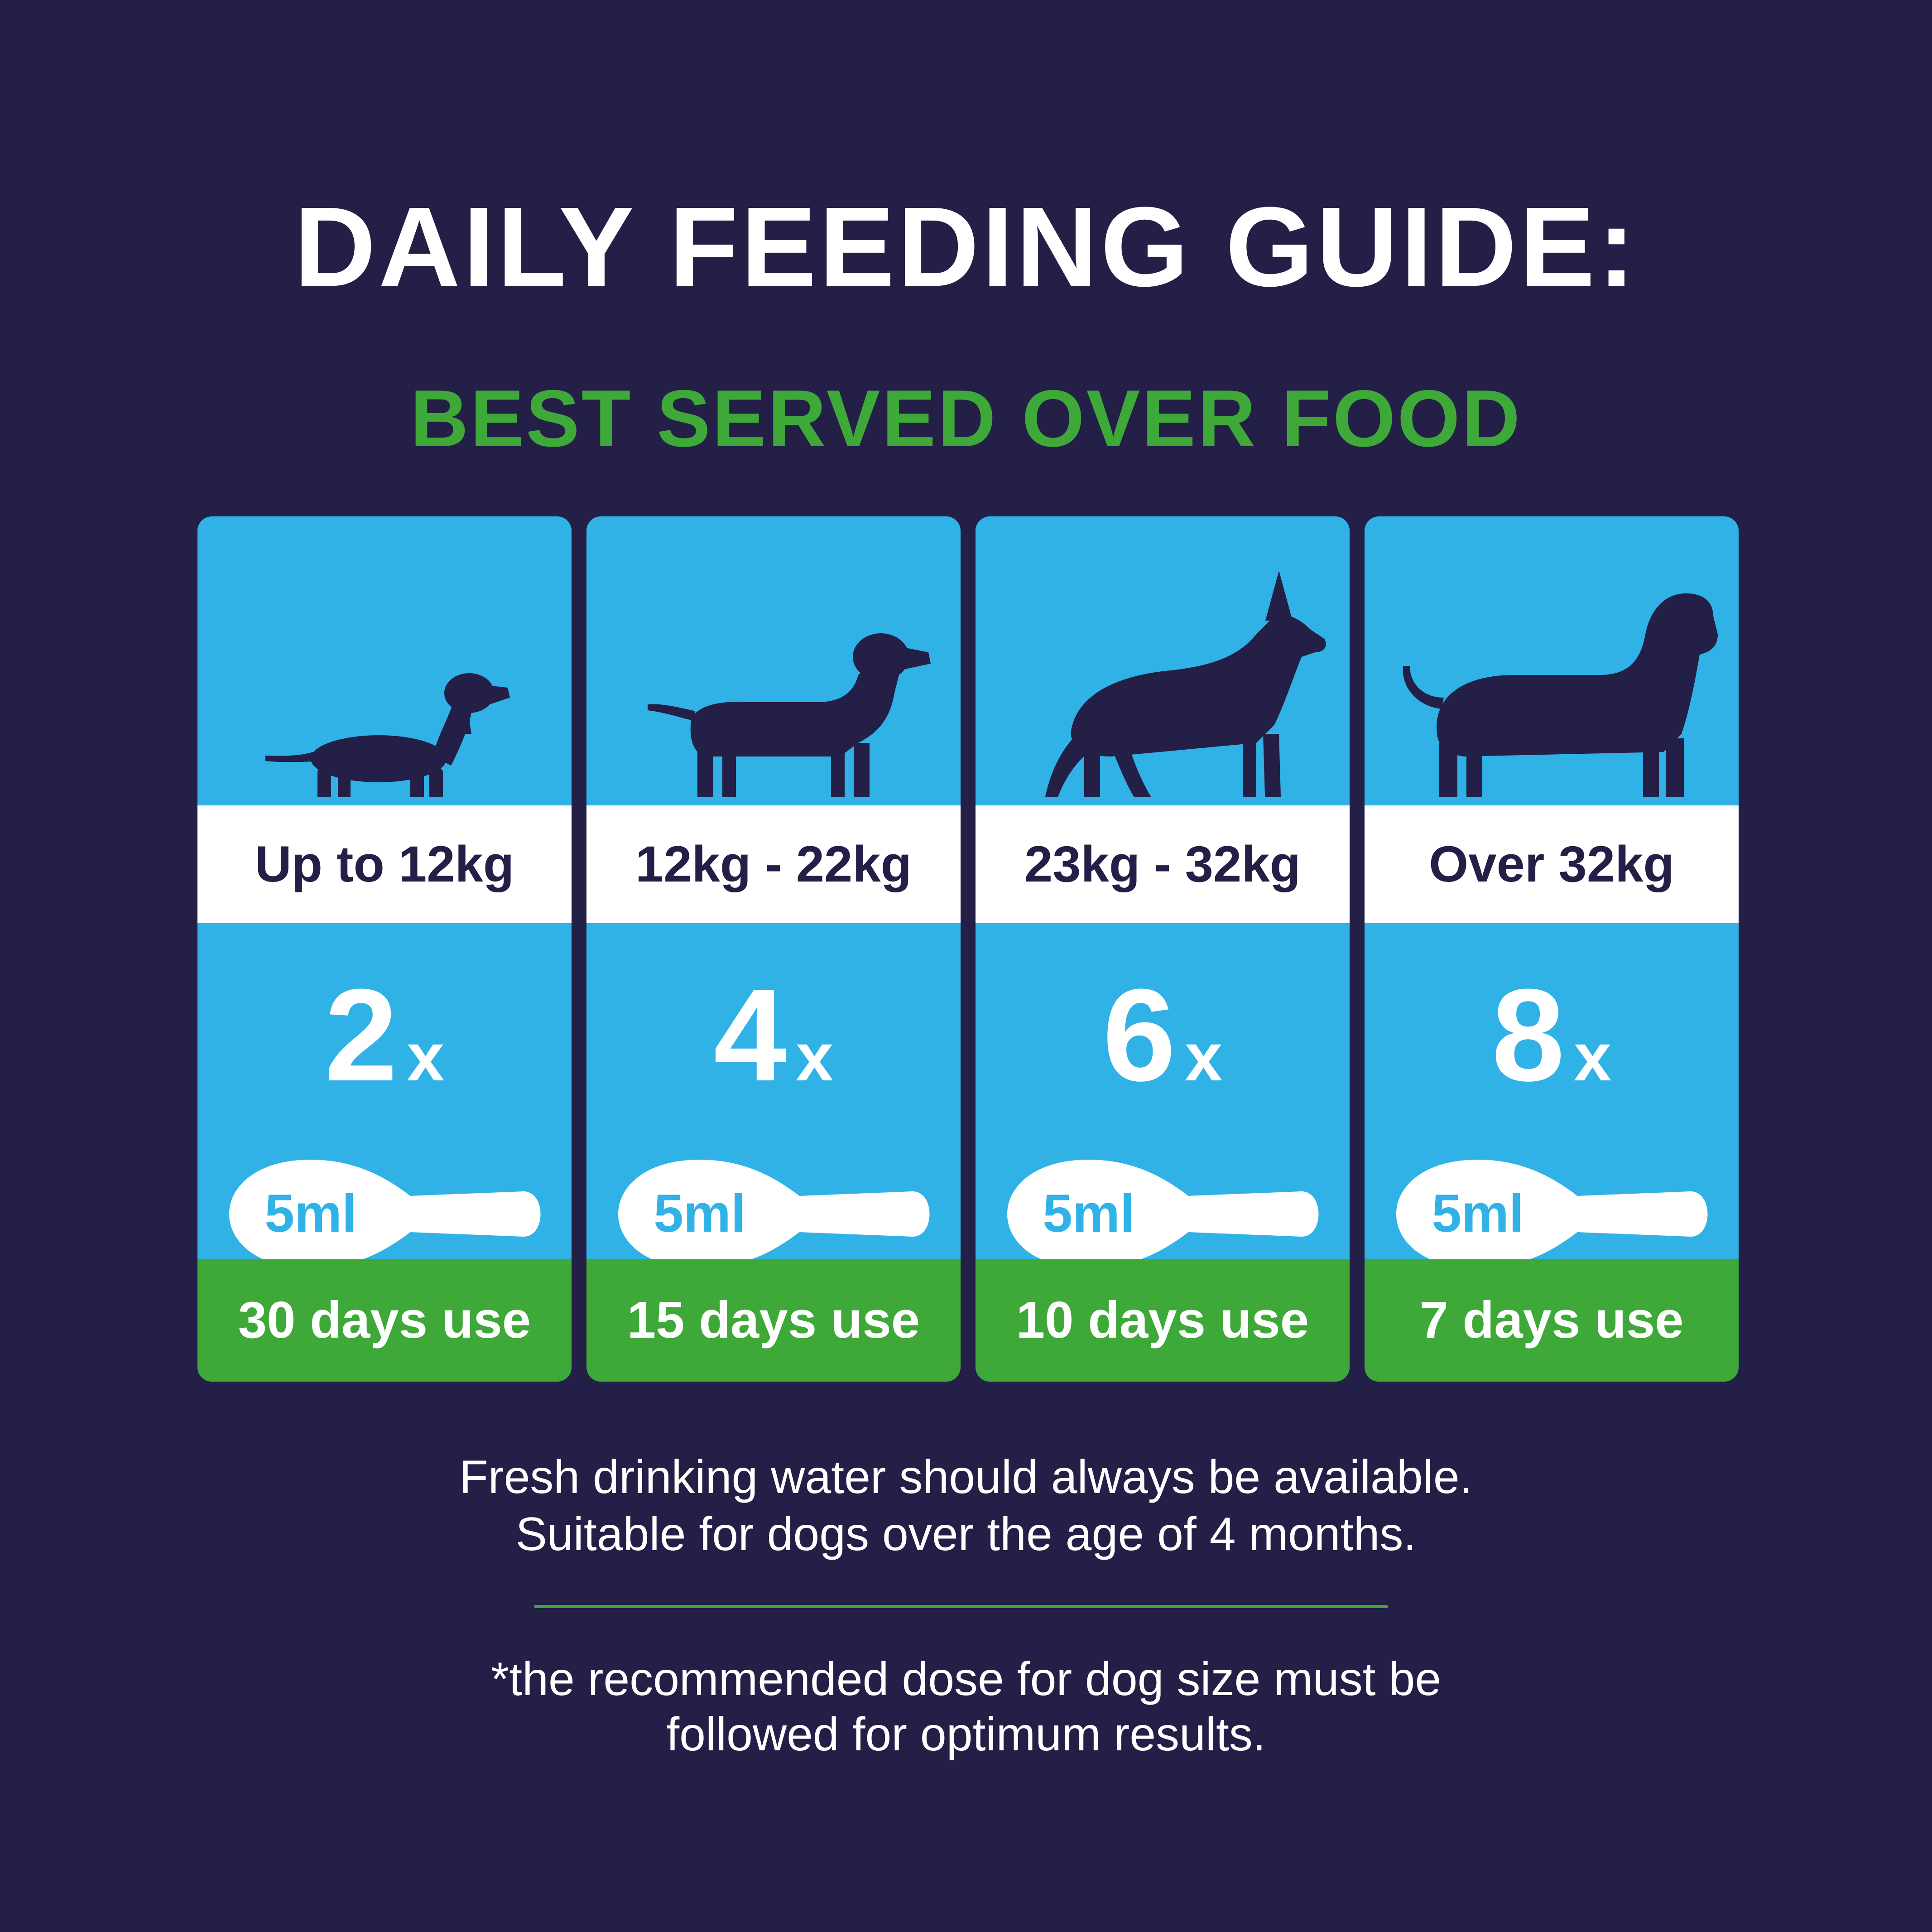 The width and height of the screenshot is (1932, 1932). I want to click on mastiff-silhouette-icon, so click(1560, 695).